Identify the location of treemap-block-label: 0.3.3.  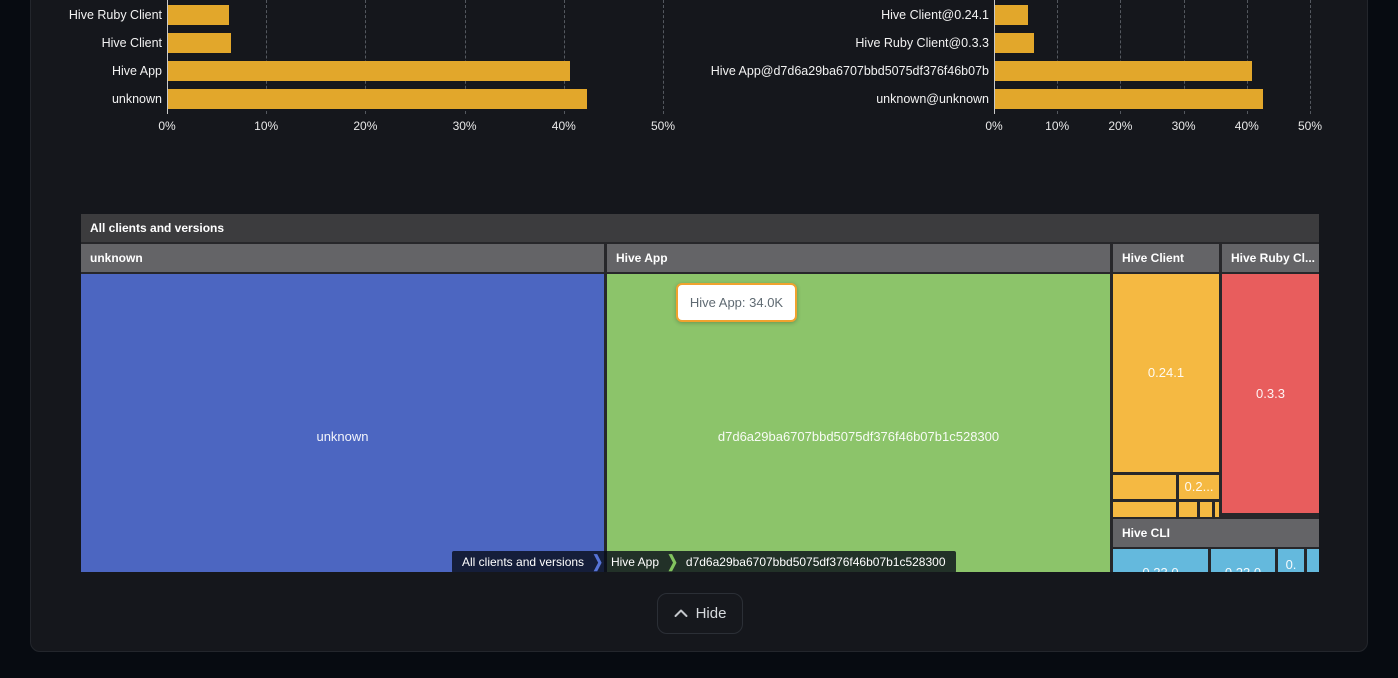
(1270, 393).